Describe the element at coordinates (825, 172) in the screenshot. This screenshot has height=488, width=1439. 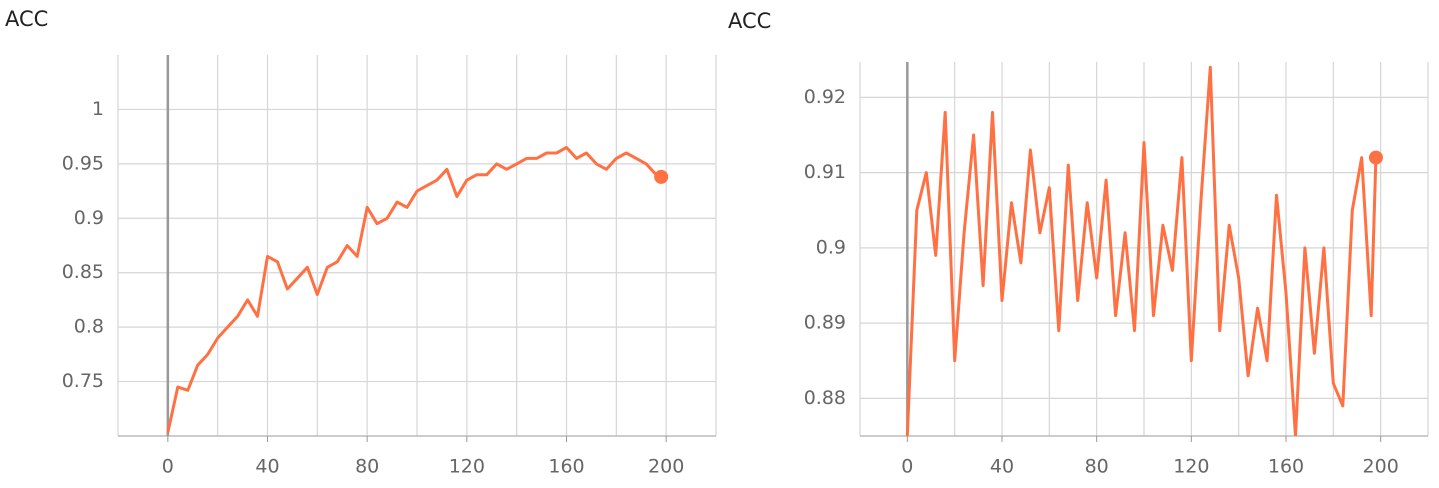
I see `y-tick-label: 0.91` at that location.